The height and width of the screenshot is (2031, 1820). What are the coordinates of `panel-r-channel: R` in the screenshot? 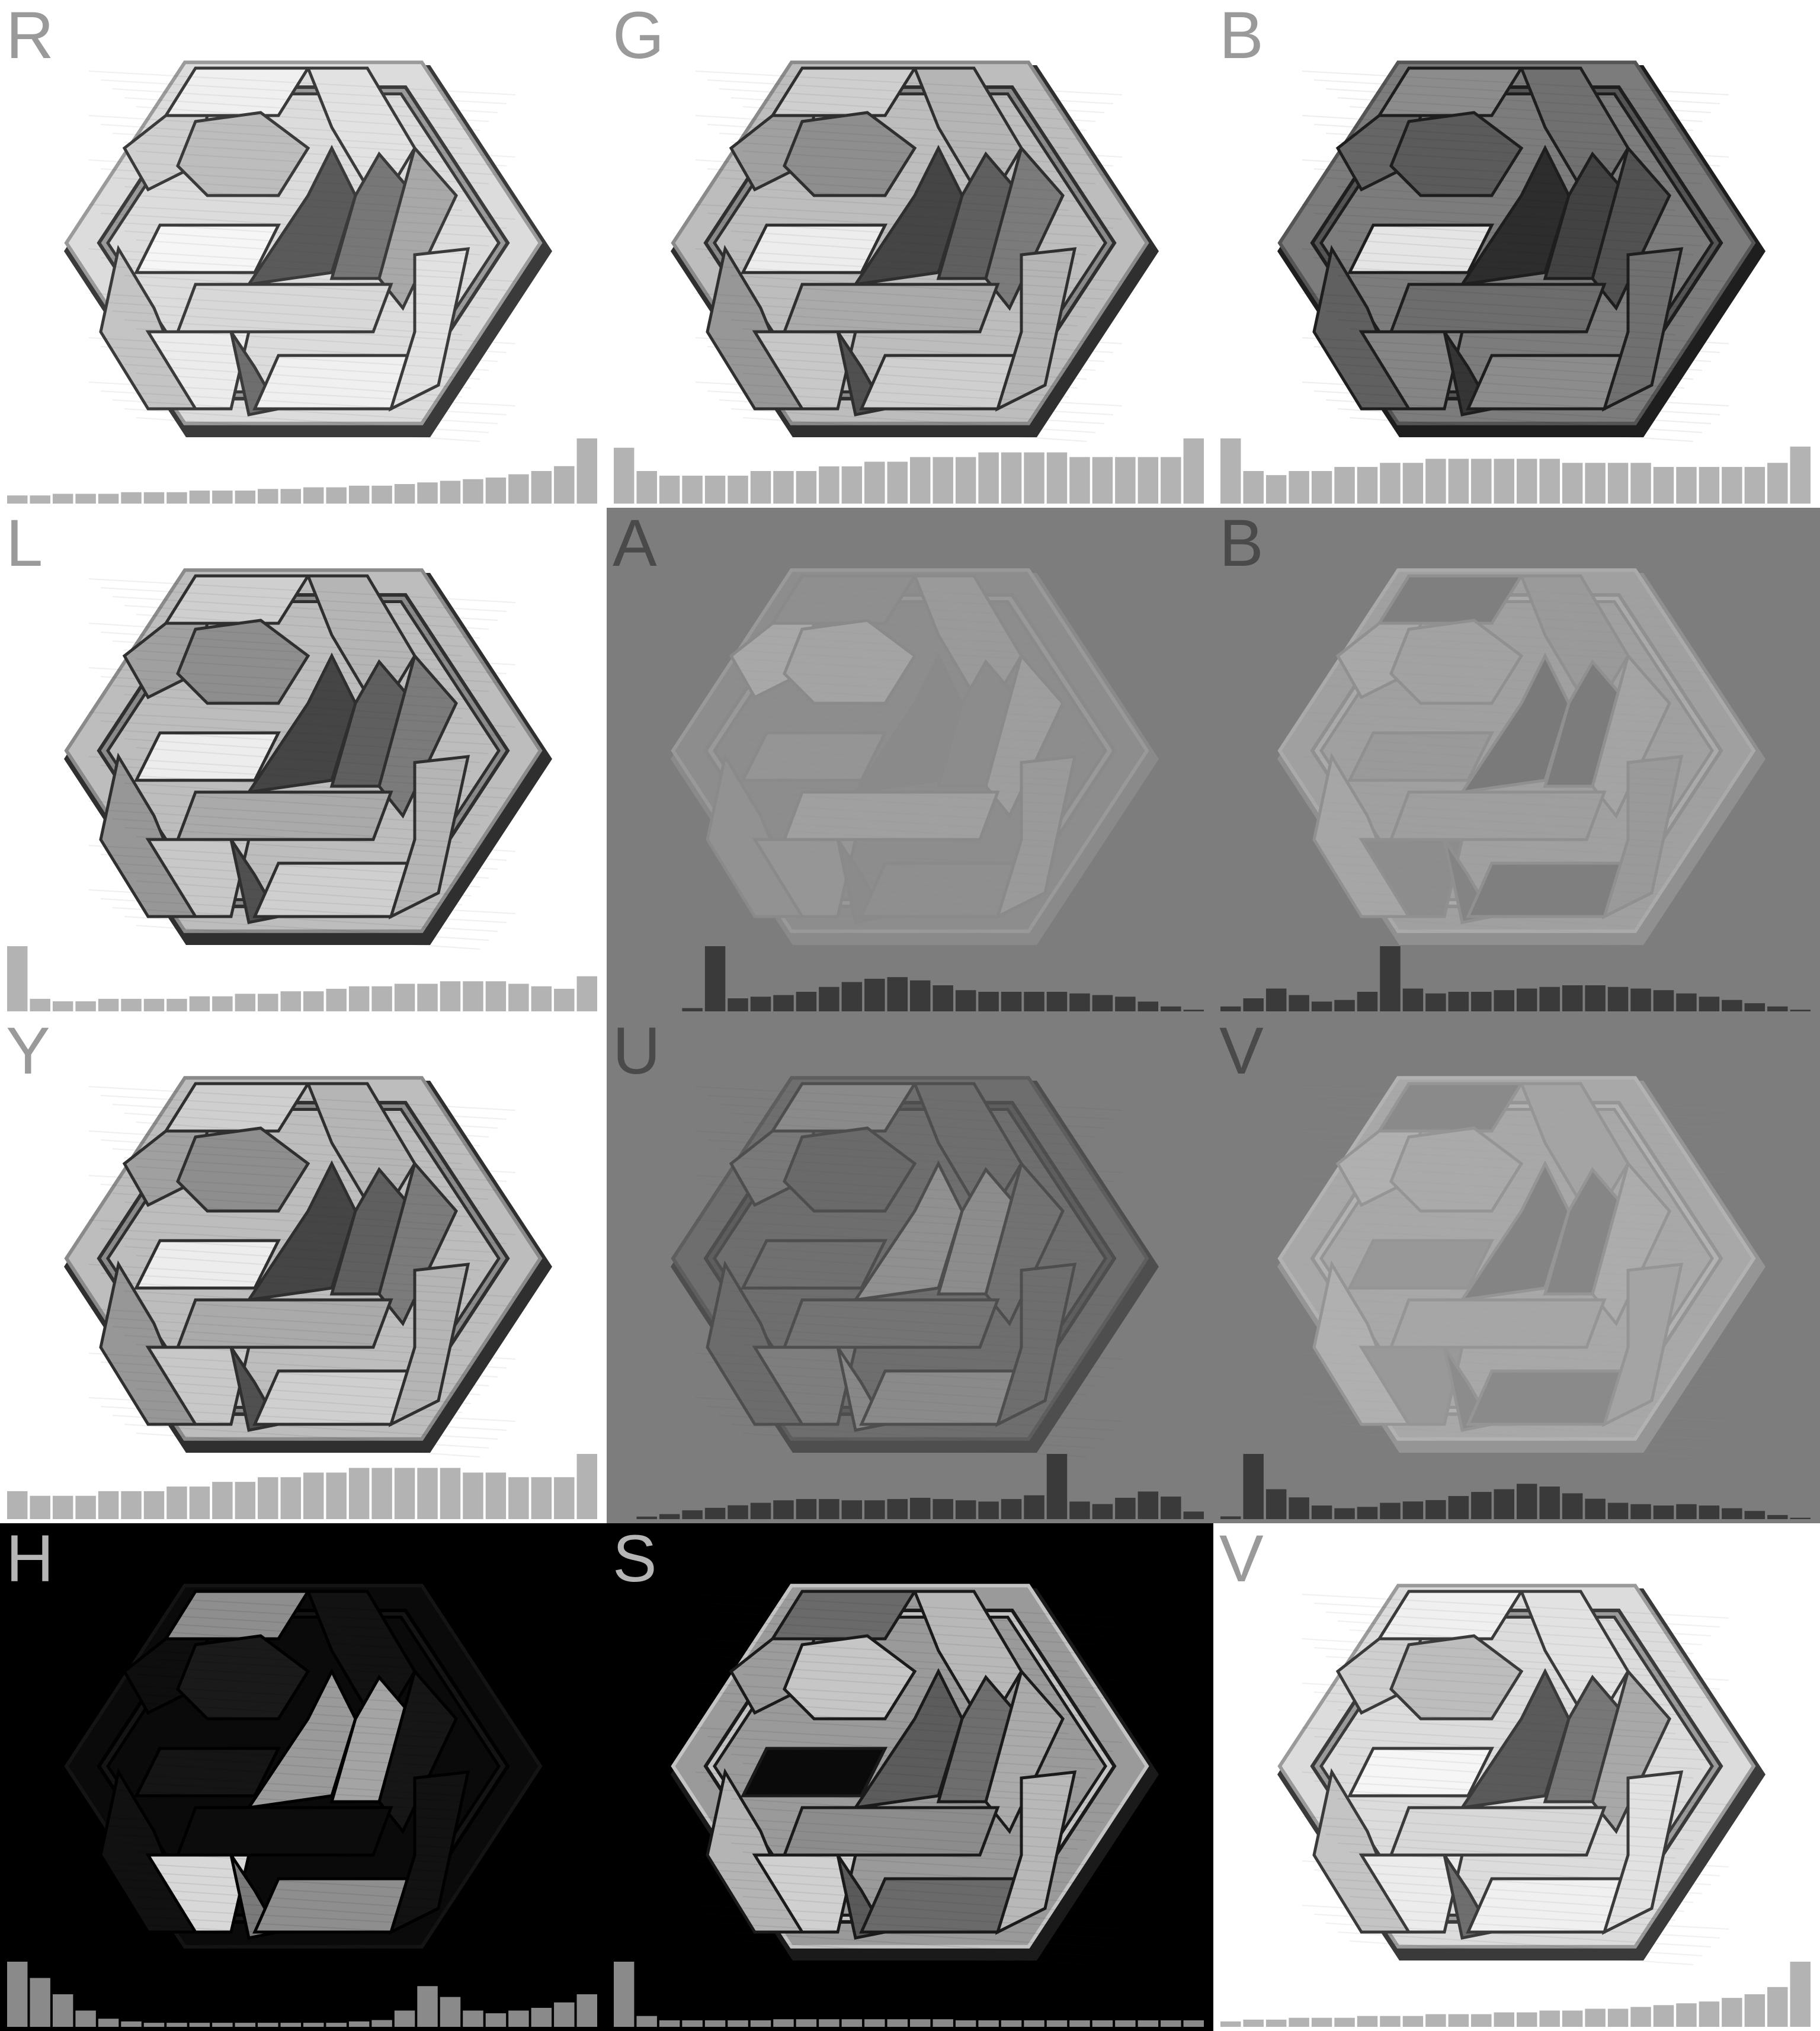 It's located at (303, 254).